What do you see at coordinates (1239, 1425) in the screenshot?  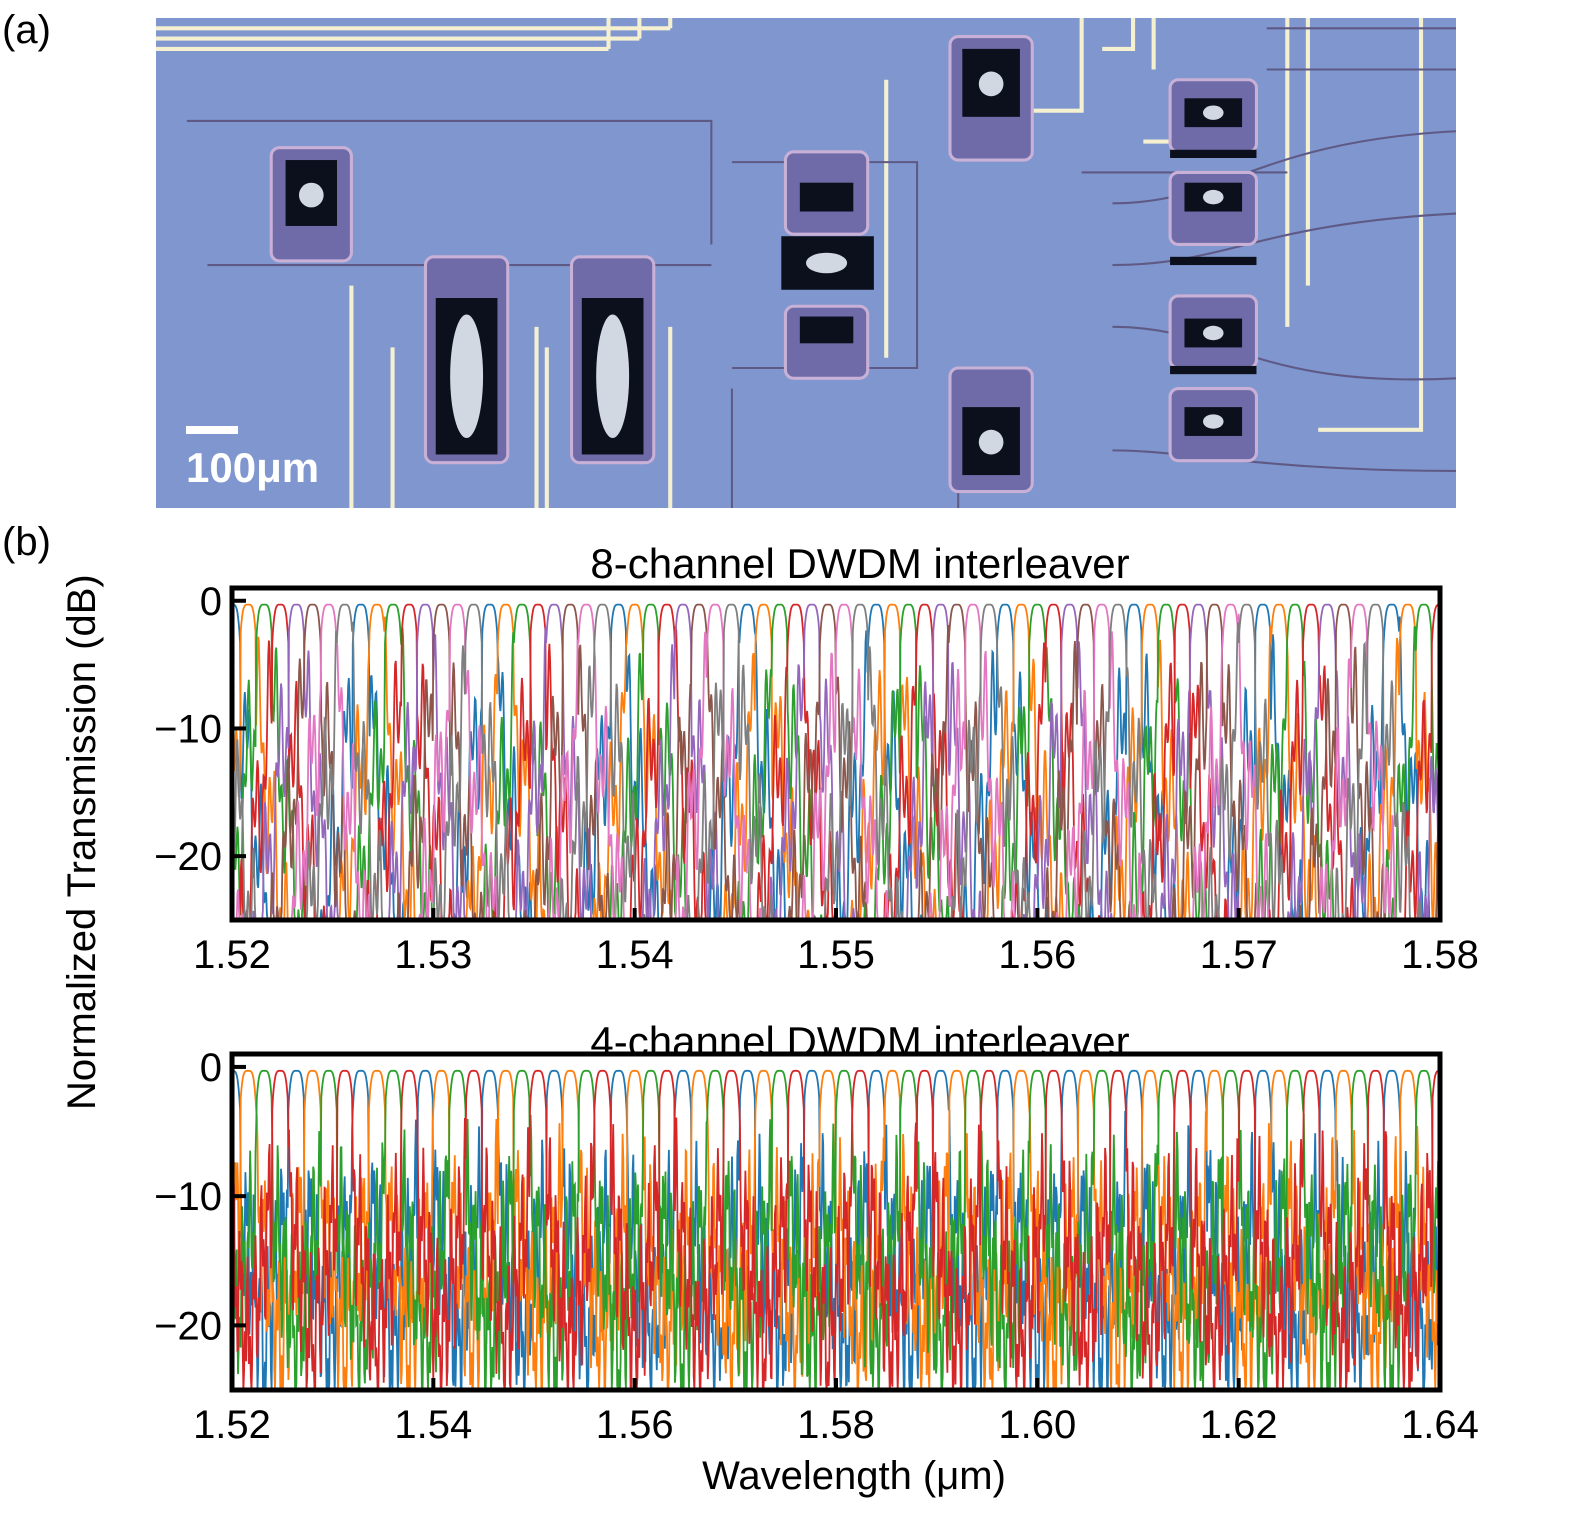 I see `x-tick-label: 1.62` at bounding box center [1239, 1425].